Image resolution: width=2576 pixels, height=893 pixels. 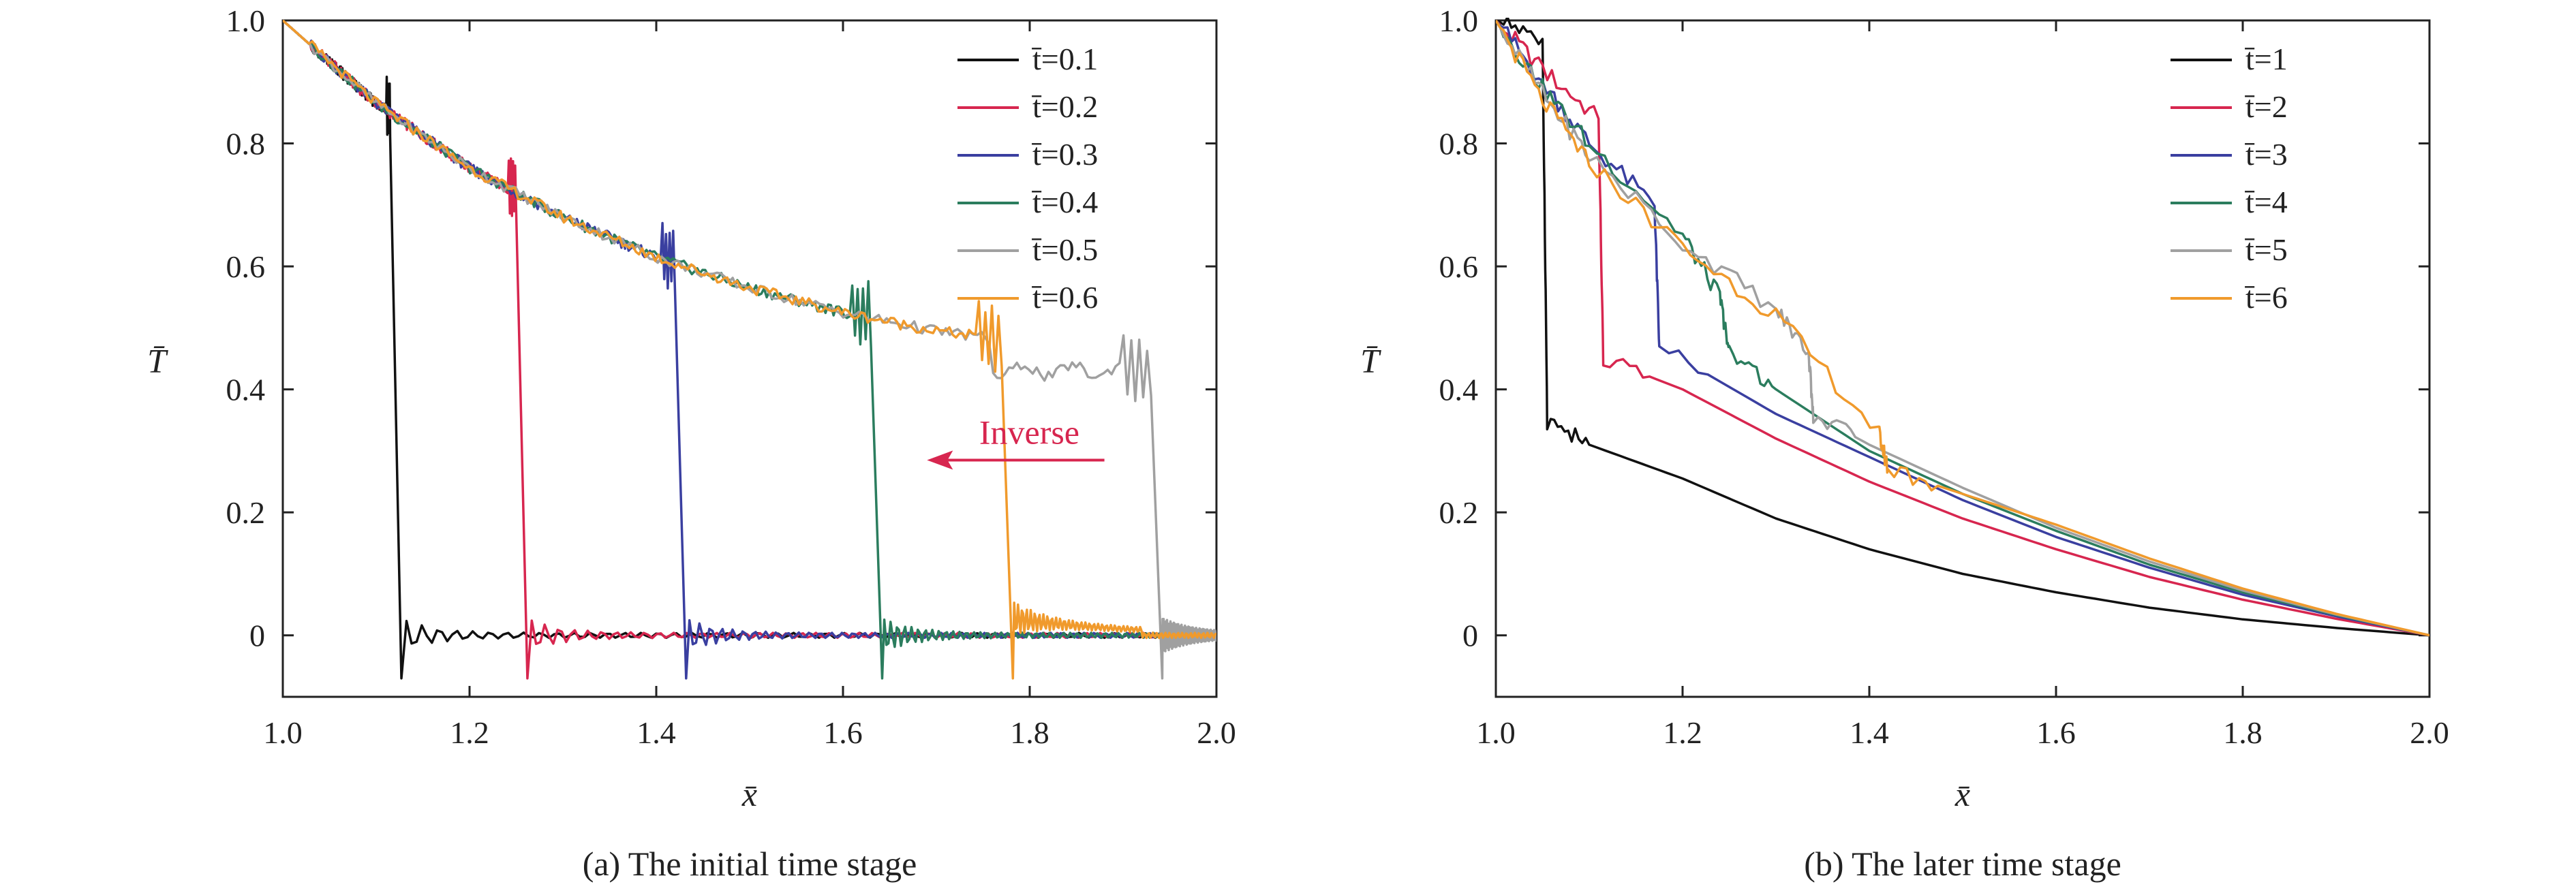 What do you see at coordinates (1064, 154) in the screenshot?
I see `legend-label-3: t̄=0.3` at bounding box center [1064, 154].